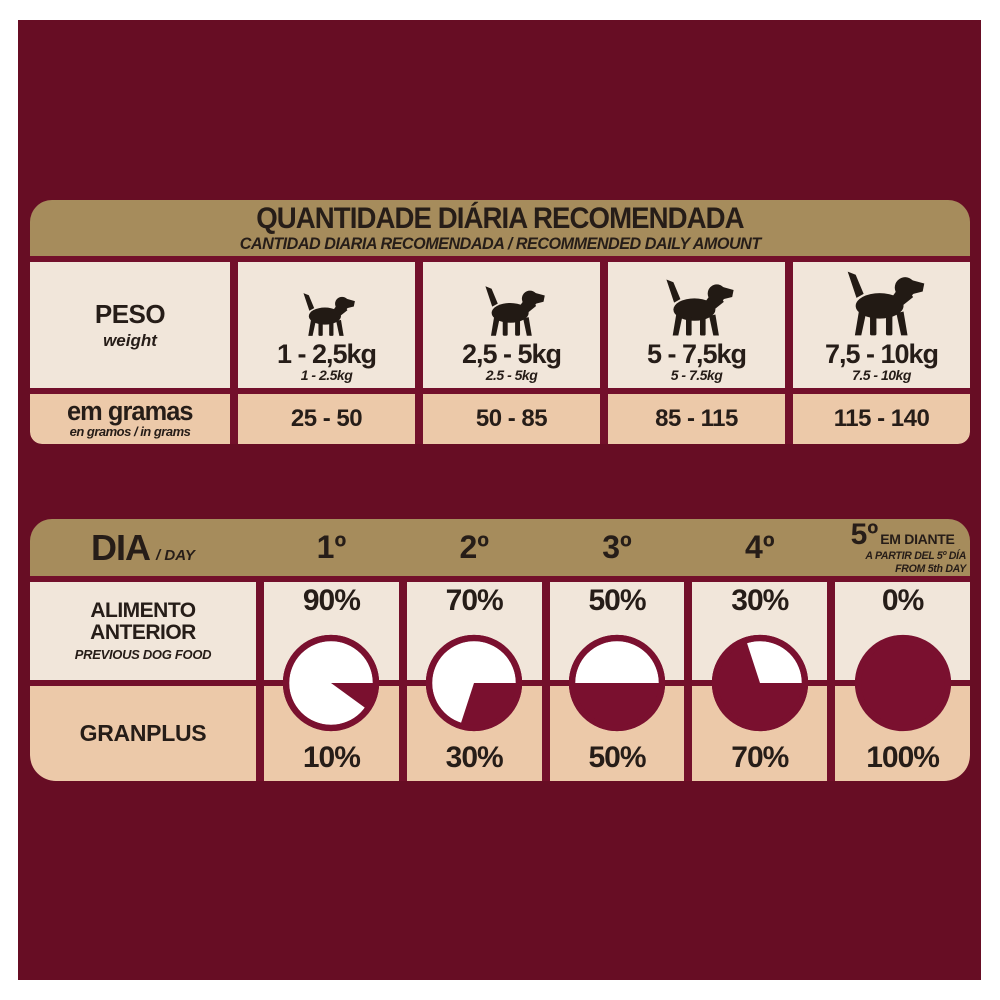 This screenshot has width=1000, height=1000. I want to click on day-5-sub-en: FROM 5th DAY, so click(931, 568).